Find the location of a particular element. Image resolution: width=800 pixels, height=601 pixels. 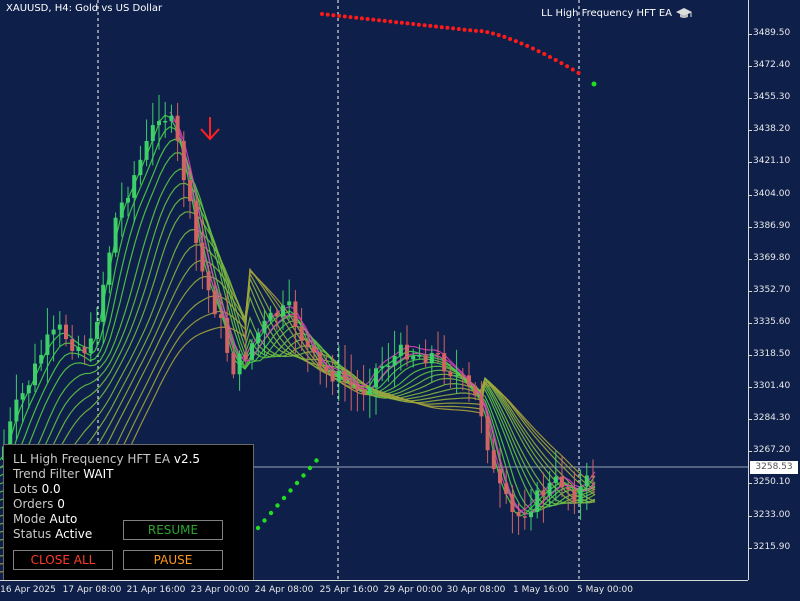

price-tick-label: 3301.40 is located at coordinates (772, 386).